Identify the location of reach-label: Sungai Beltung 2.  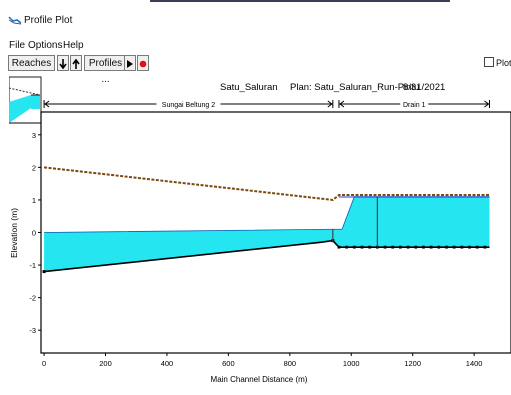
(188, 105).